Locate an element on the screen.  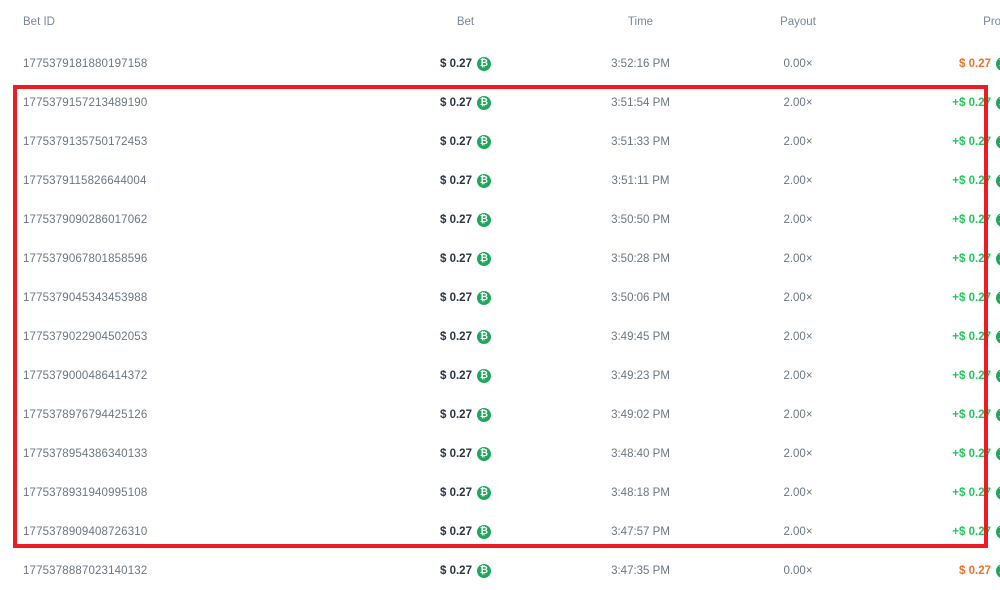
cell-bet-id: 1775379135750172453 is located at coordinates (189, 141).